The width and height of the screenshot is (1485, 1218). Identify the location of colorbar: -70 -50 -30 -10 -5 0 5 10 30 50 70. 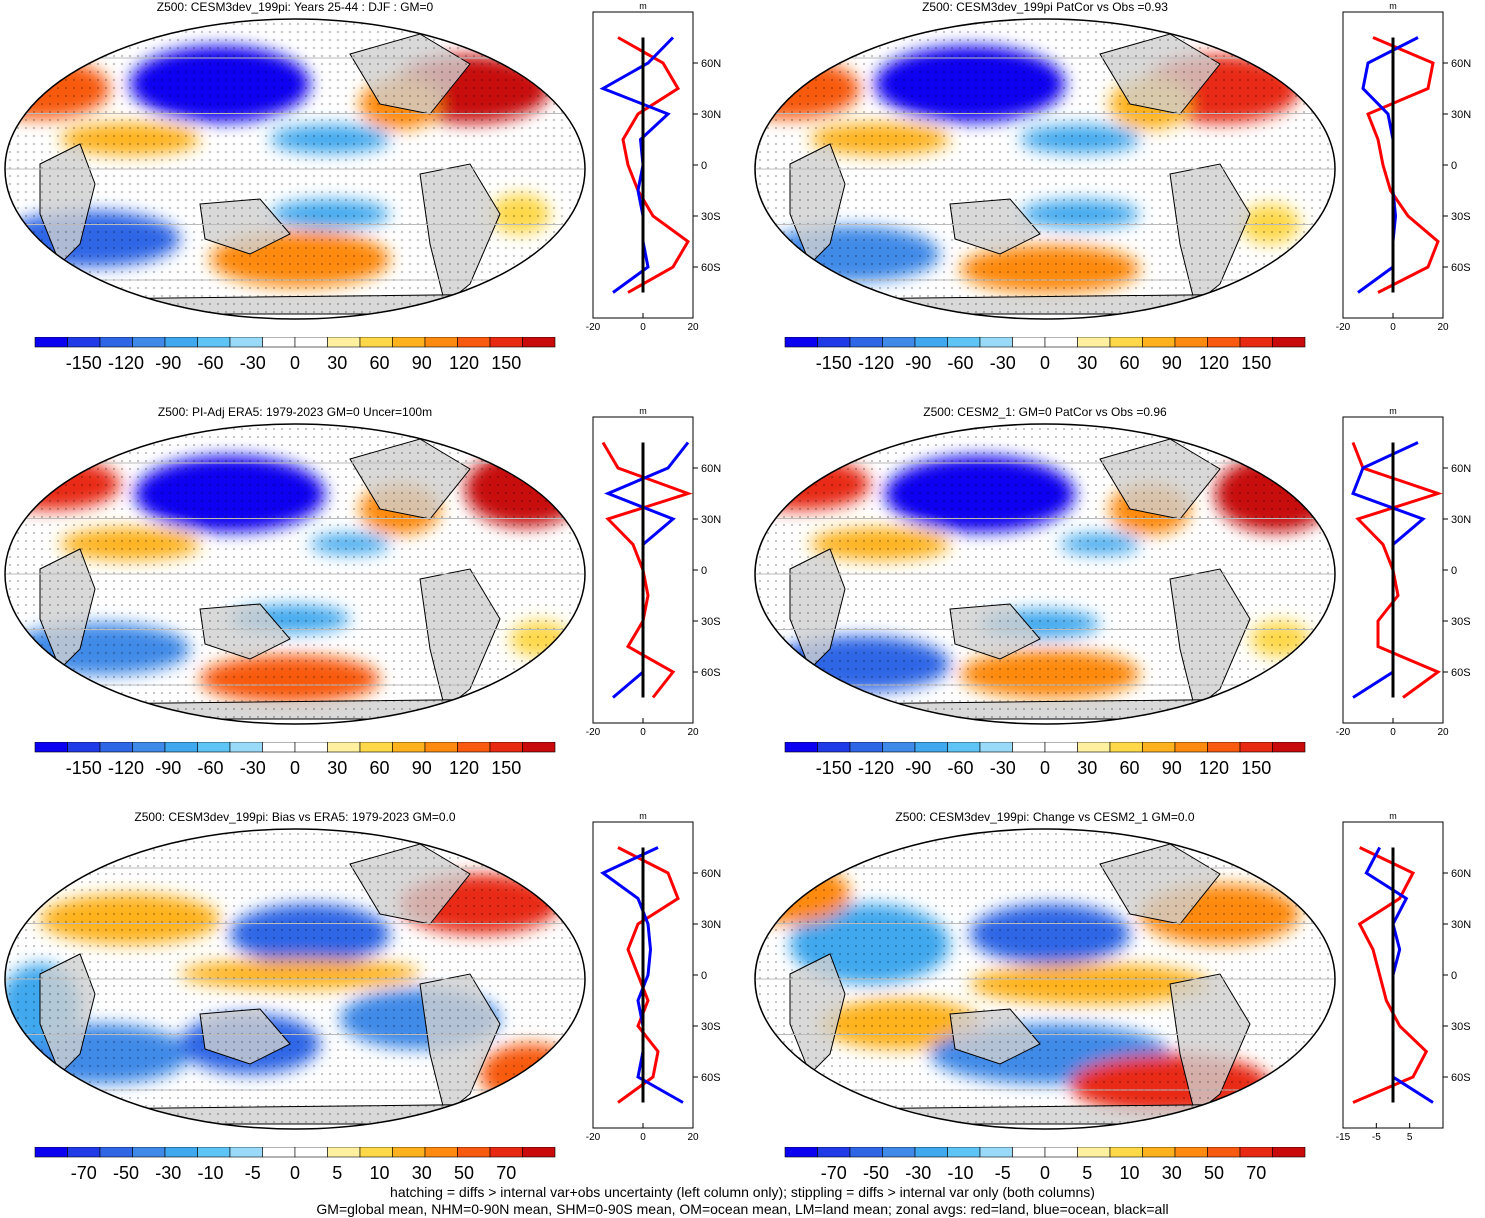
(295, 1164).